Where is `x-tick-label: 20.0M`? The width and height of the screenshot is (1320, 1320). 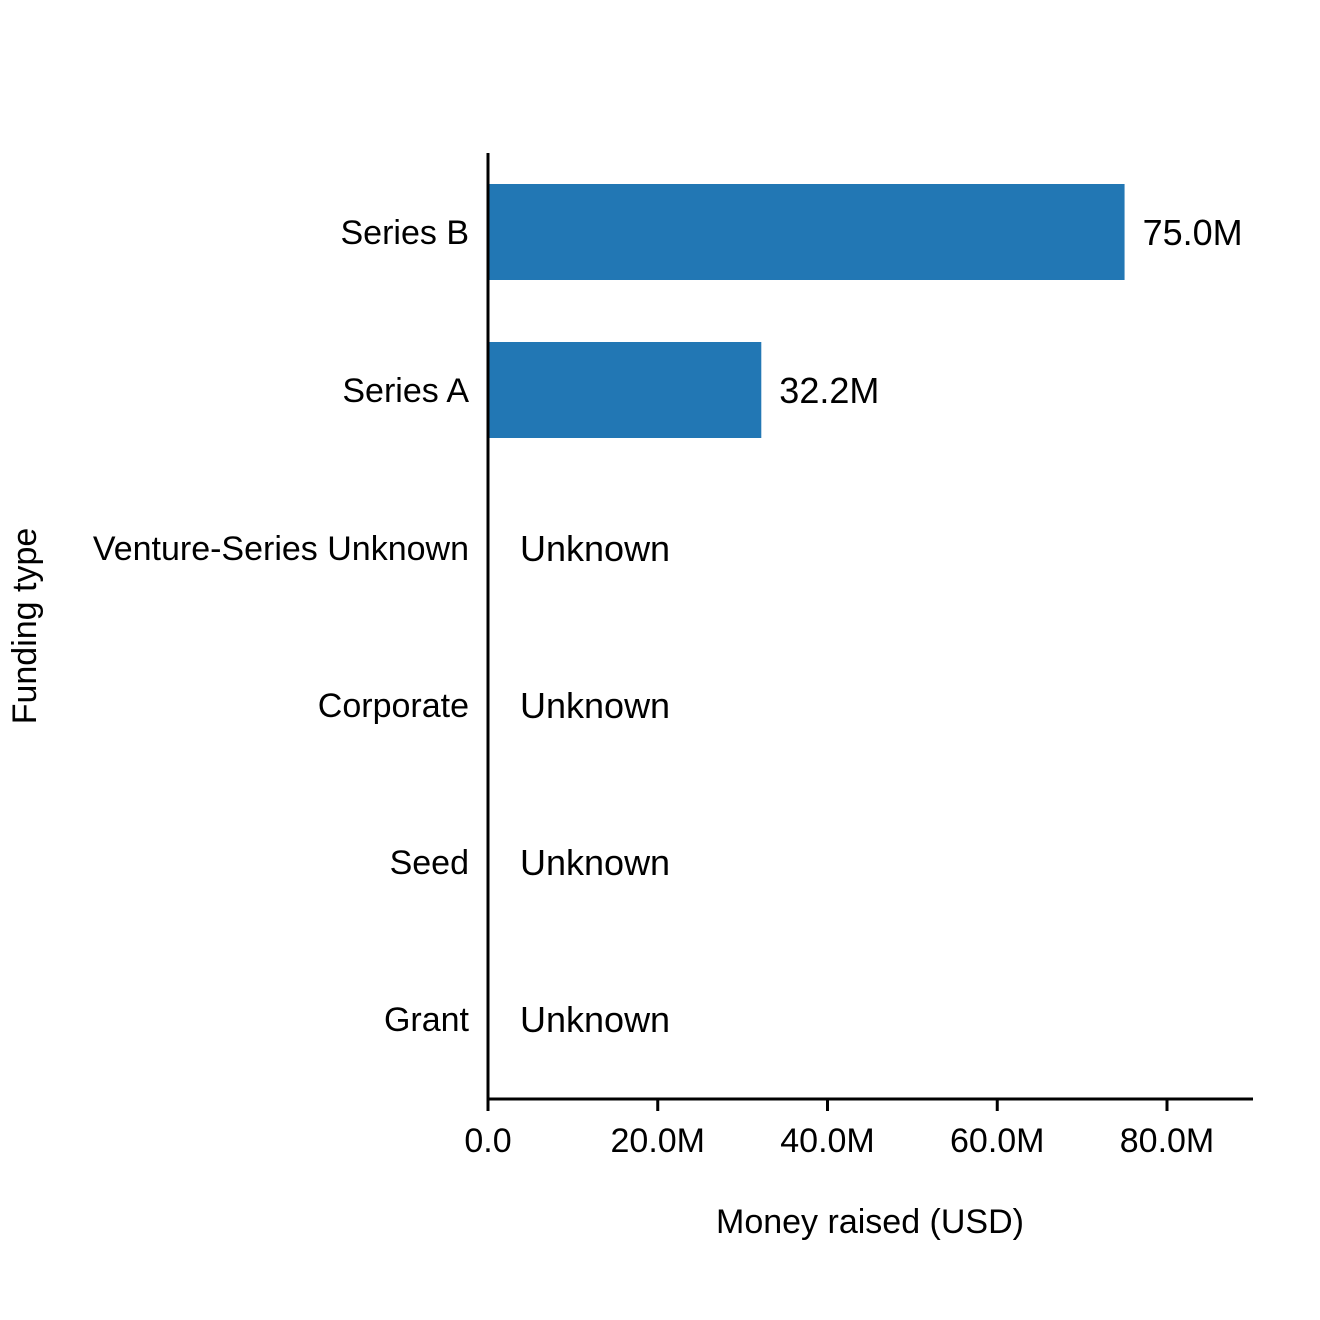
x-tick-label: 20.0M is located at coordinates (658, 1141).